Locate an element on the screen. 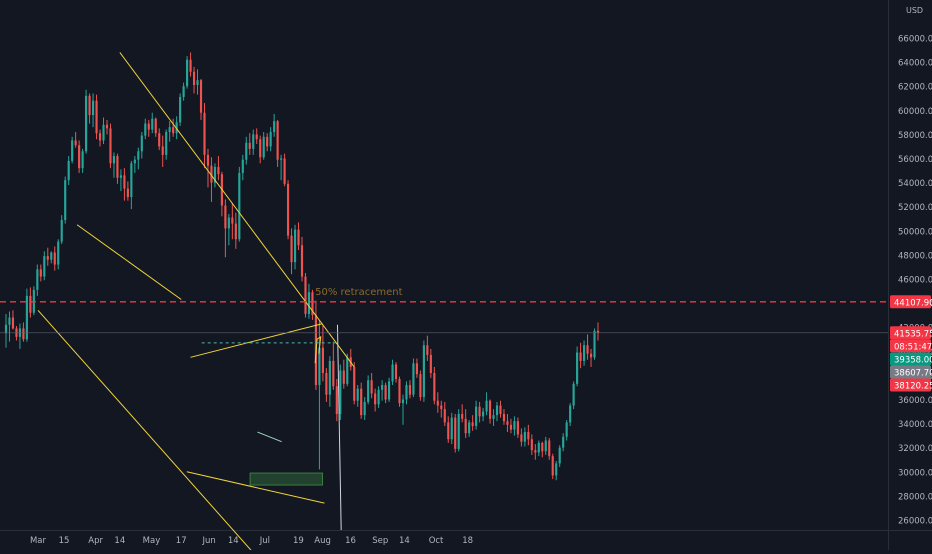  time-tick-label: Sep is located at coordinates (380, 541).